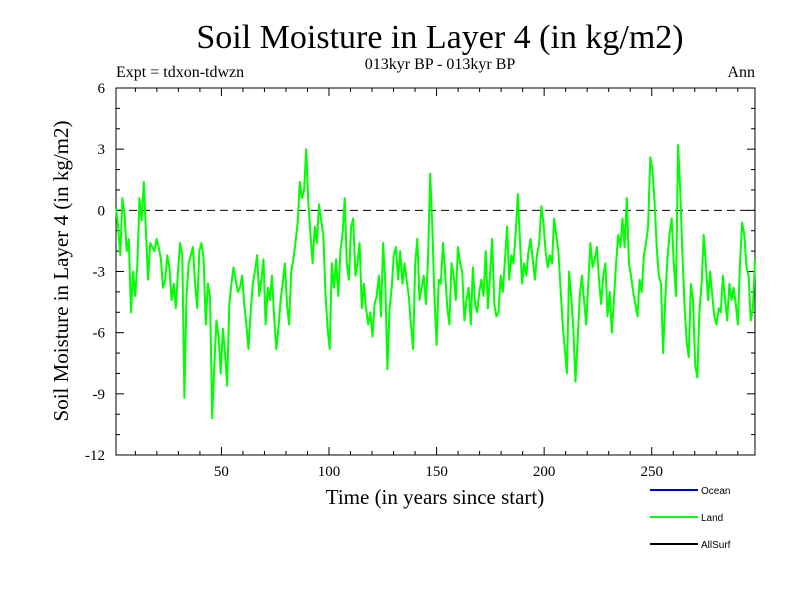 This screenshot has width=800, height=600. I want to click on y-tick-label: -6, so click(99, 334).